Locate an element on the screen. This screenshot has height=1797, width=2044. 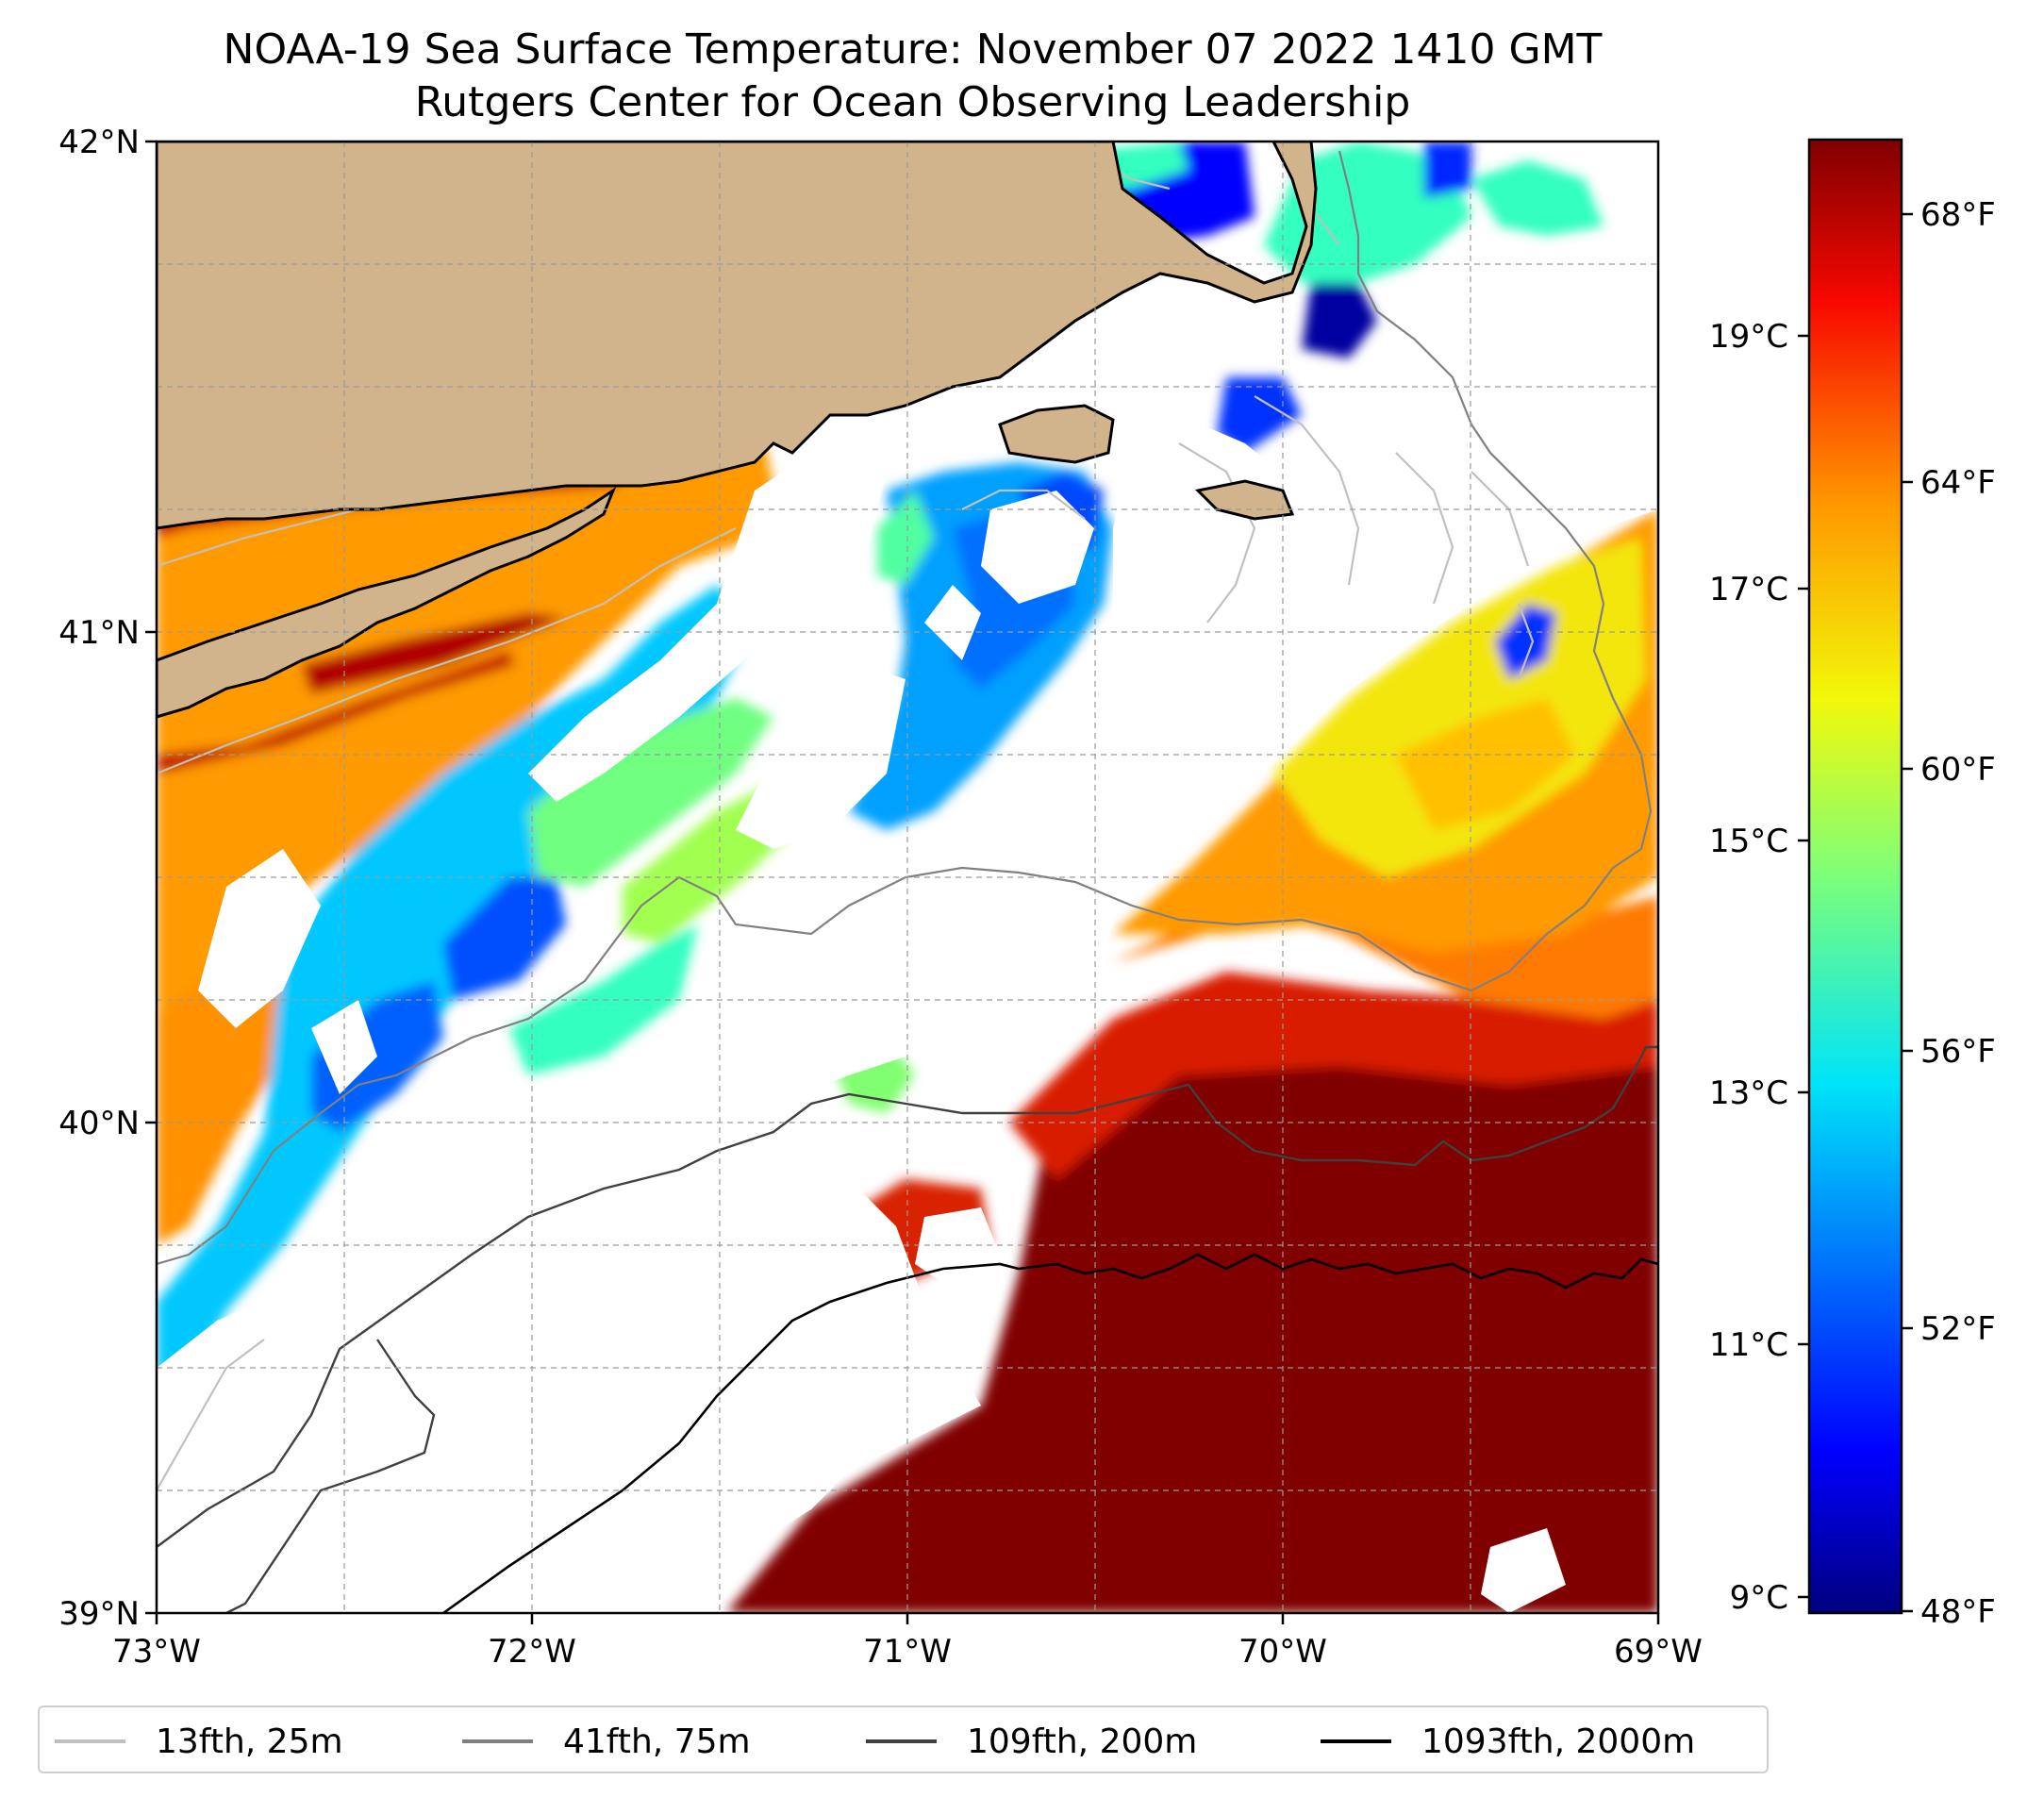
legend-label: 41fth, 75m is located at coordinates (657, 1741).